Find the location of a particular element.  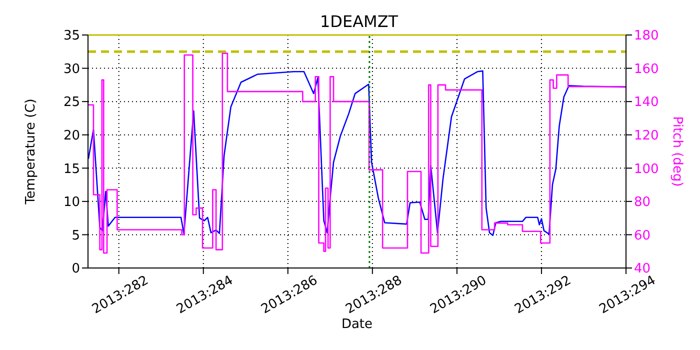

y2-tick-label: 140 is located at coordinates (646, 102).